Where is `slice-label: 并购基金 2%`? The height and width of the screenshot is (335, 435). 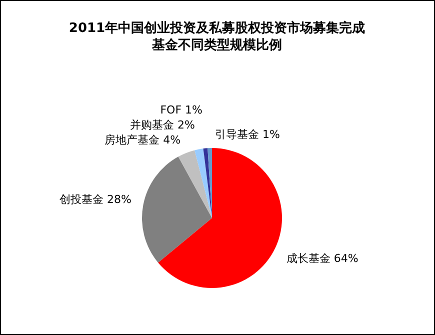
slice-label: 并购基金 2% is located at coordinates (163, 125).